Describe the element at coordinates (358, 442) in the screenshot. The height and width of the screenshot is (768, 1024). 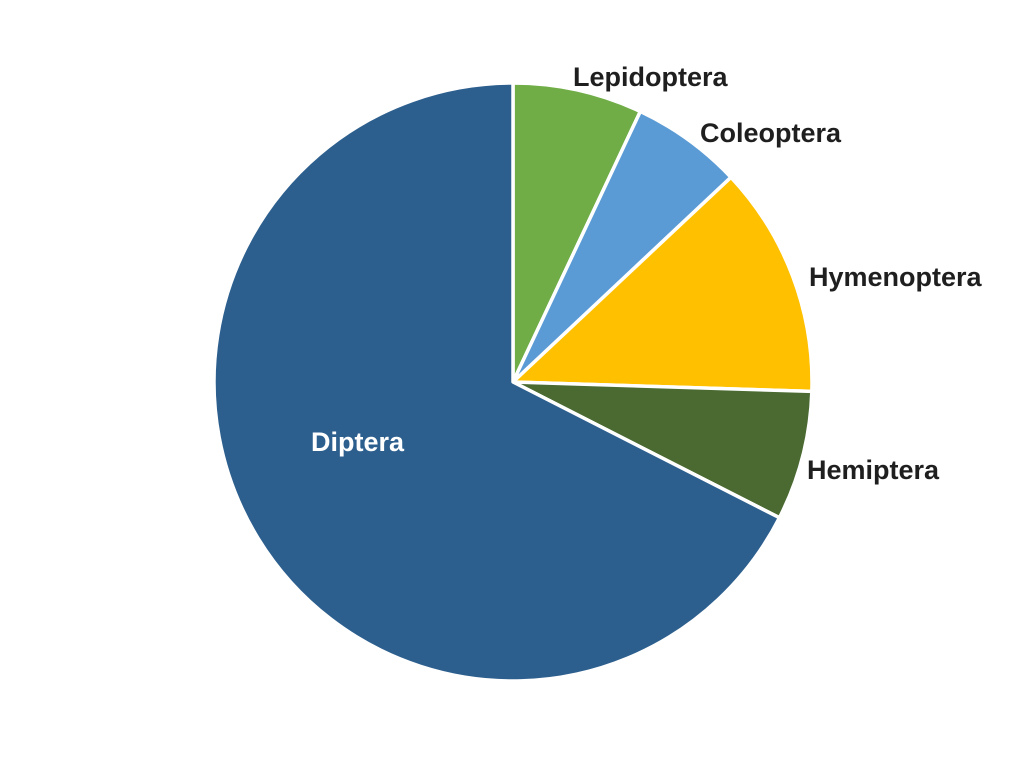
I see `slice-label-diptera: Diptera` at that location.